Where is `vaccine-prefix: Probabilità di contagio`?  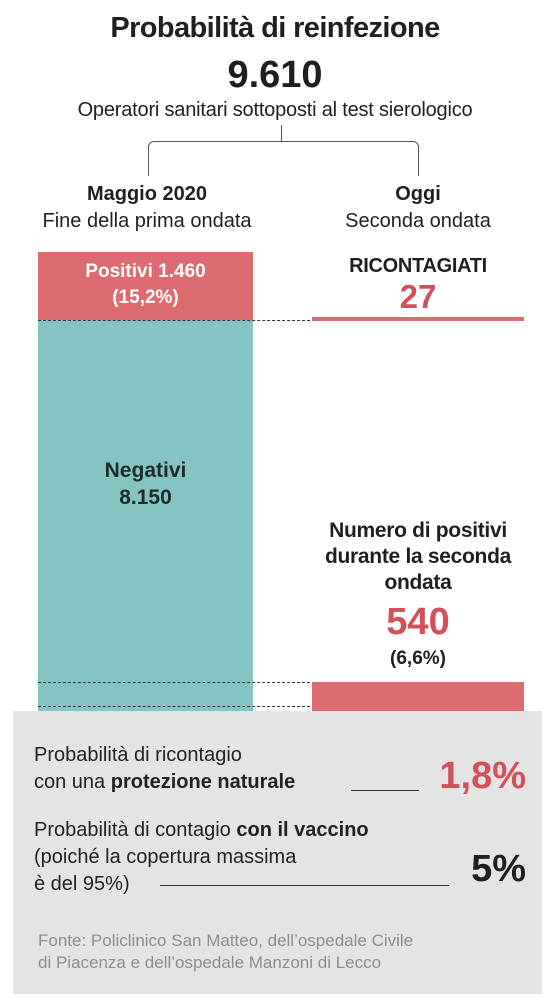 vaccine-prefix: Probabilità di contagio is located at coordinates (135, 830).